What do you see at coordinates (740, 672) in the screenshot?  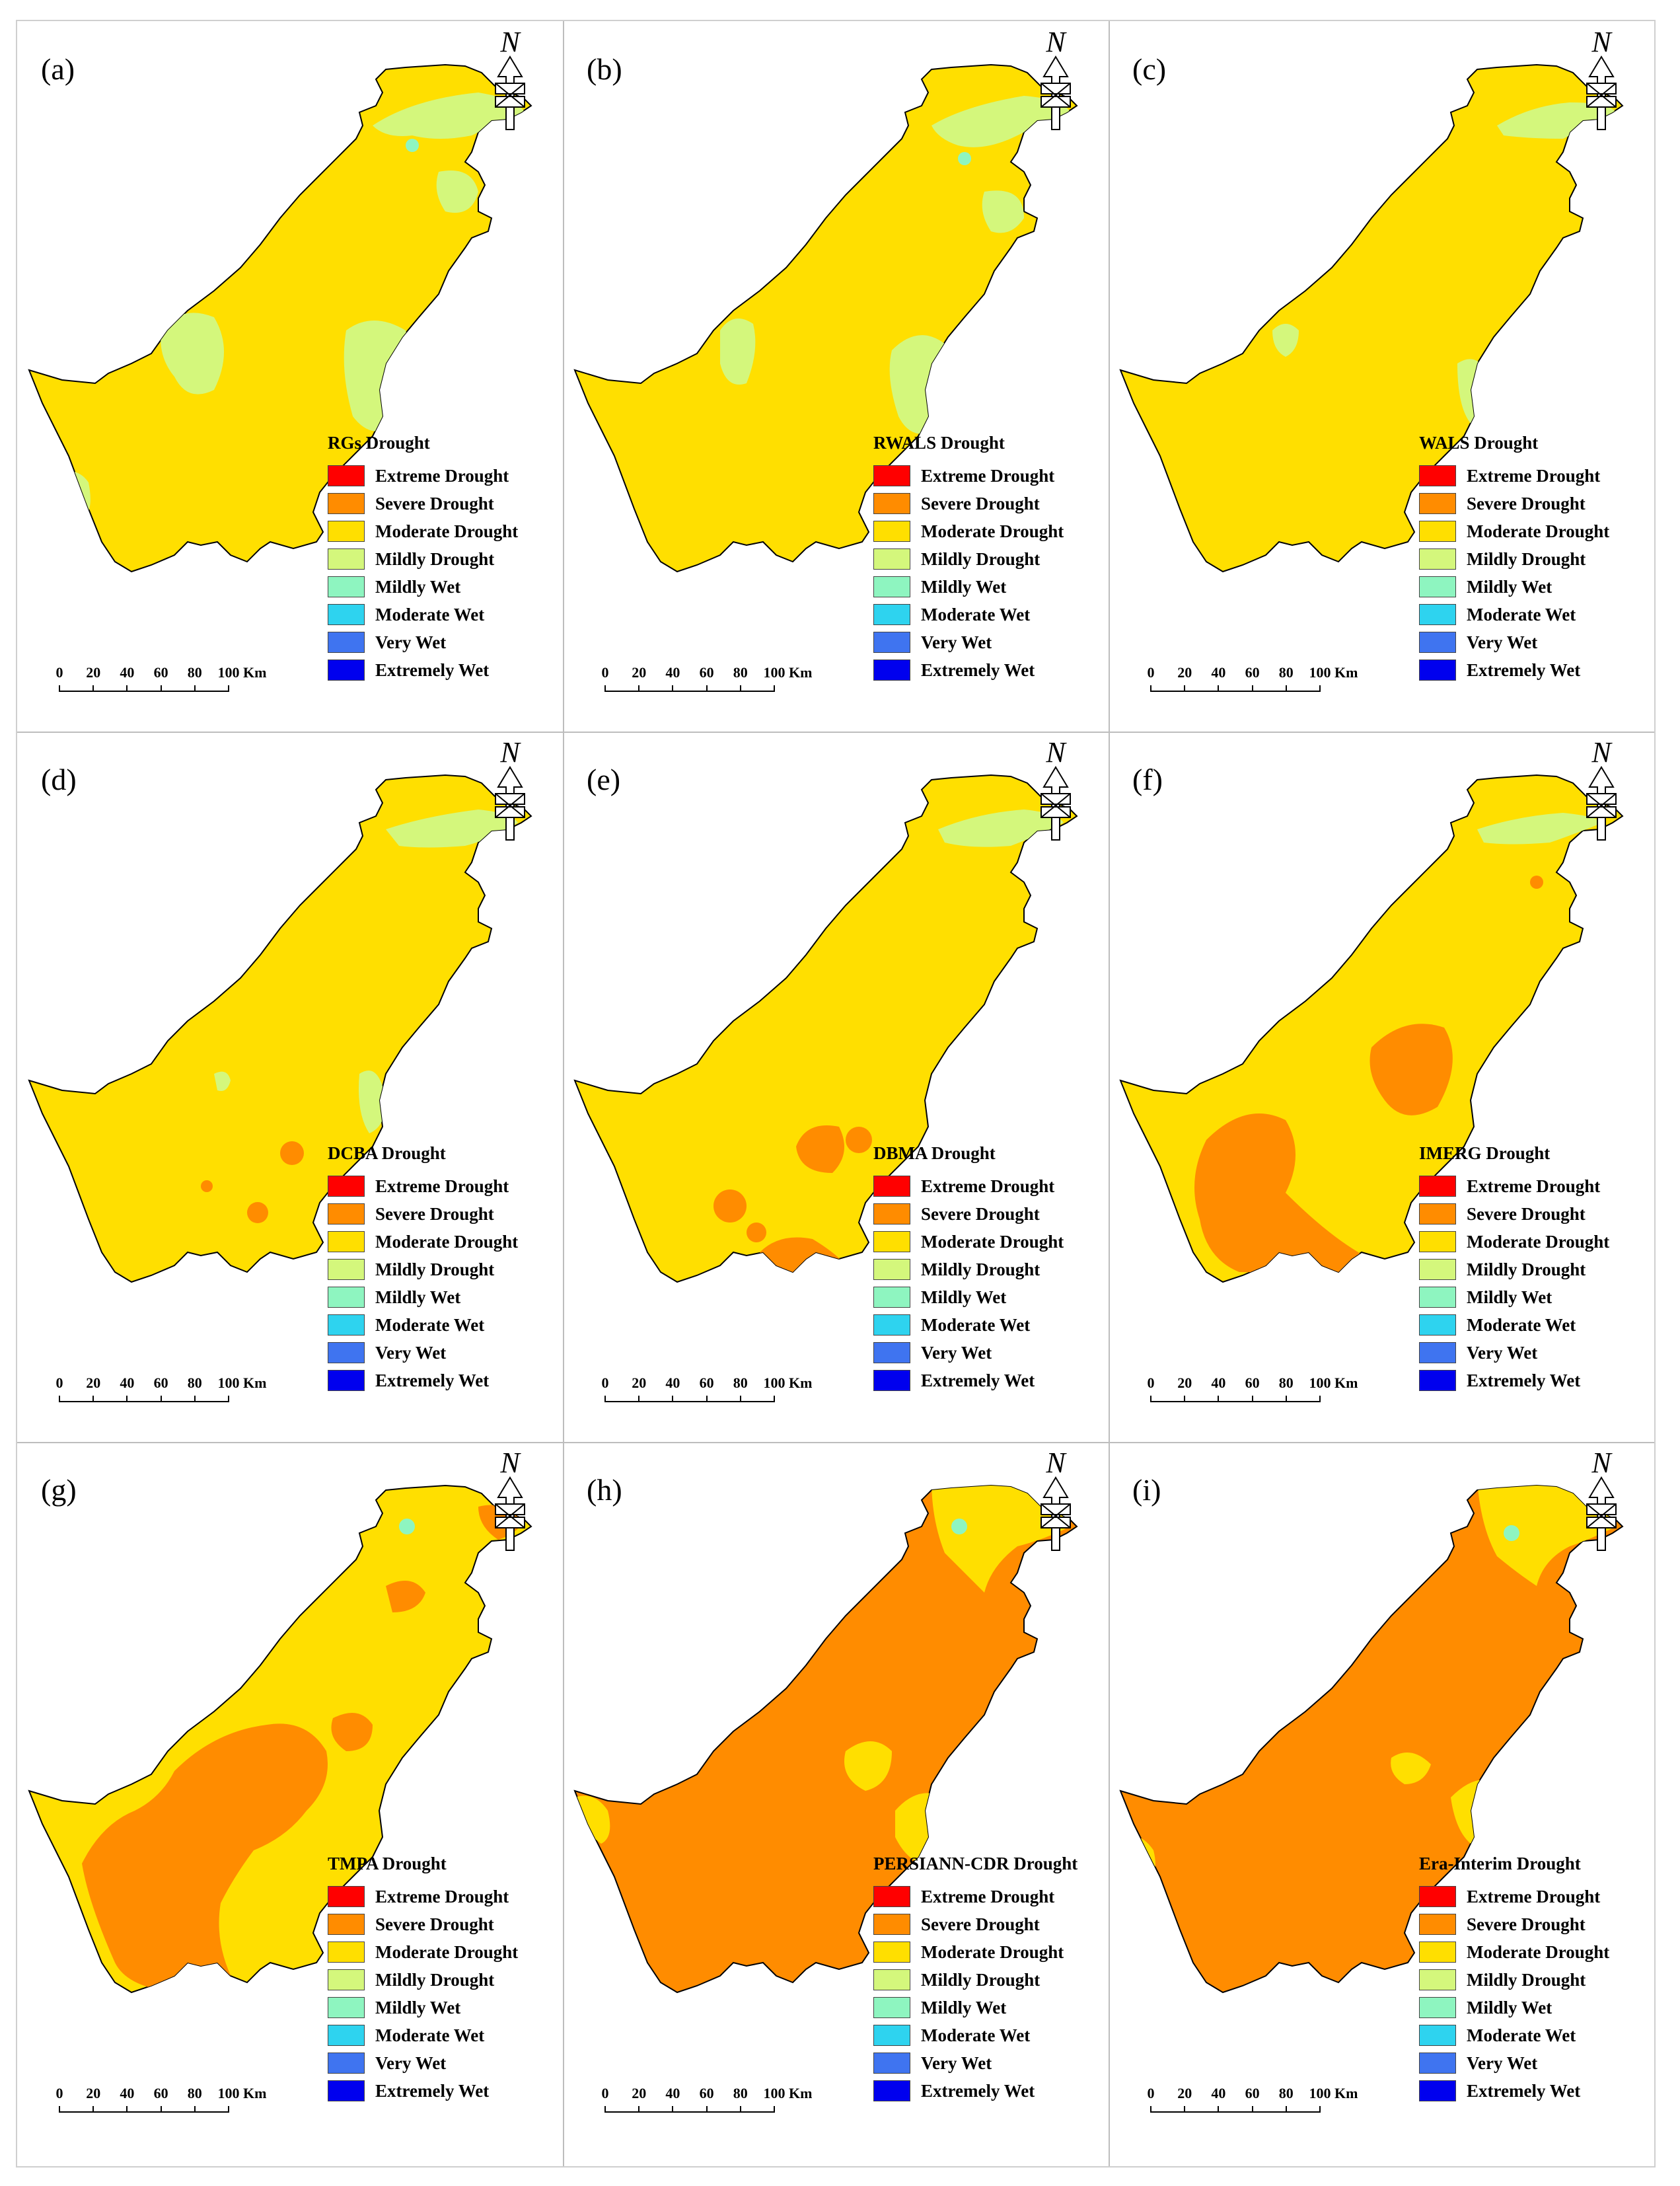 I see `scale-tick-label: 80` at bounding box center [740, 672].